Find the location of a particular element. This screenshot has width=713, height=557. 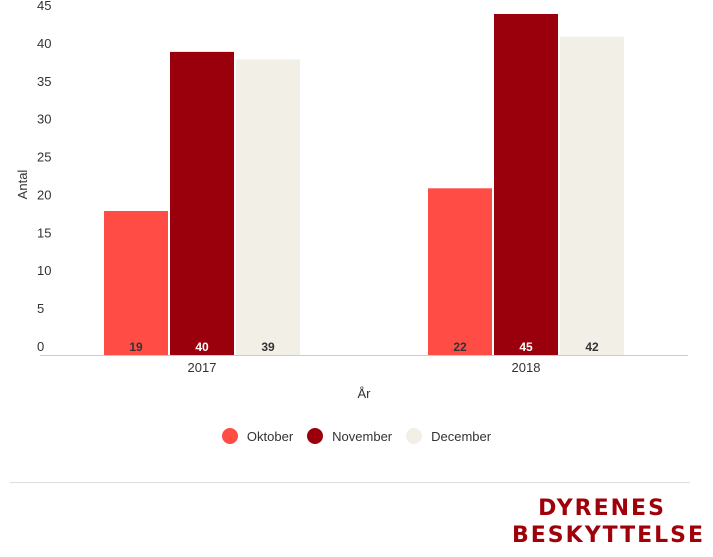

bar-november-2018 is located at coordinates (526, 184).